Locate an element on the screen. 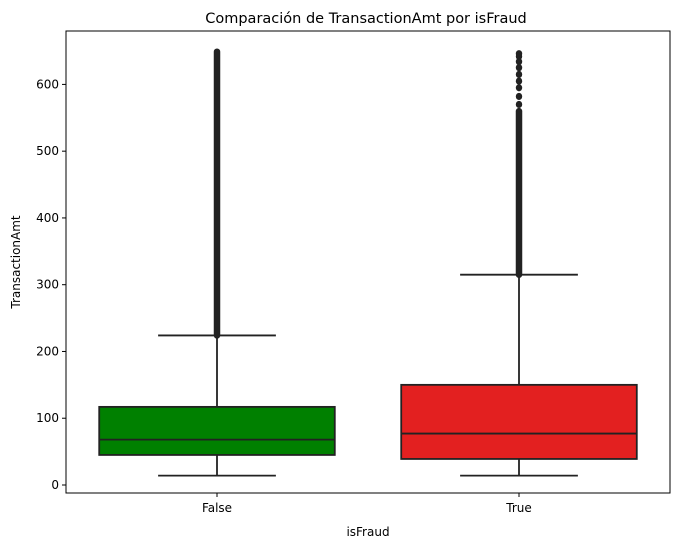  y-tick-label: 300 is located at coordinates (47, 285).